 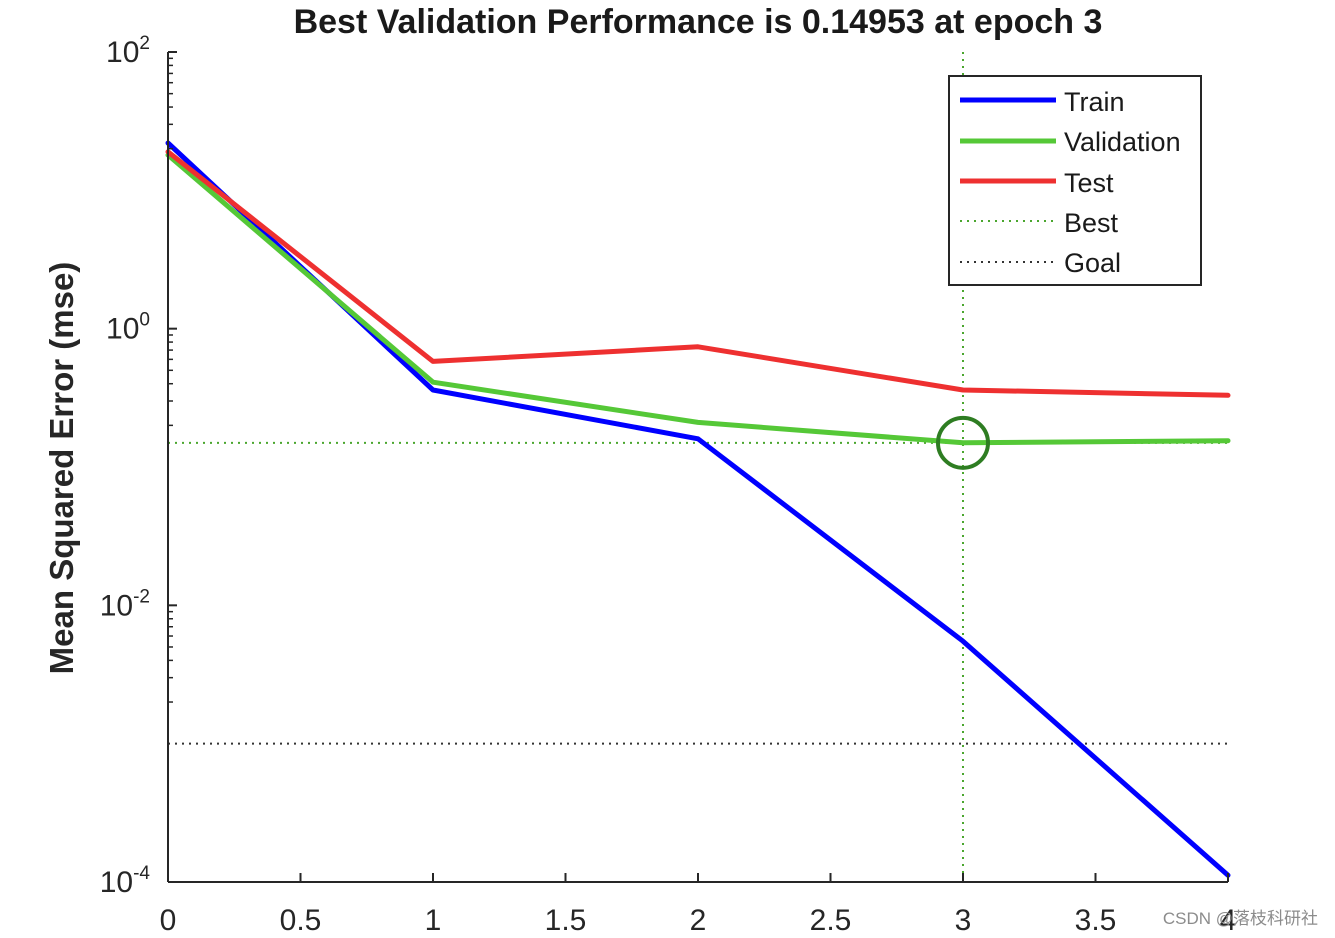 What do you see at coordinates (61, 468) in the screenshot?
I see `y-axis-label: Mean Squared Error (mse)` at bounding box center [61, 468].